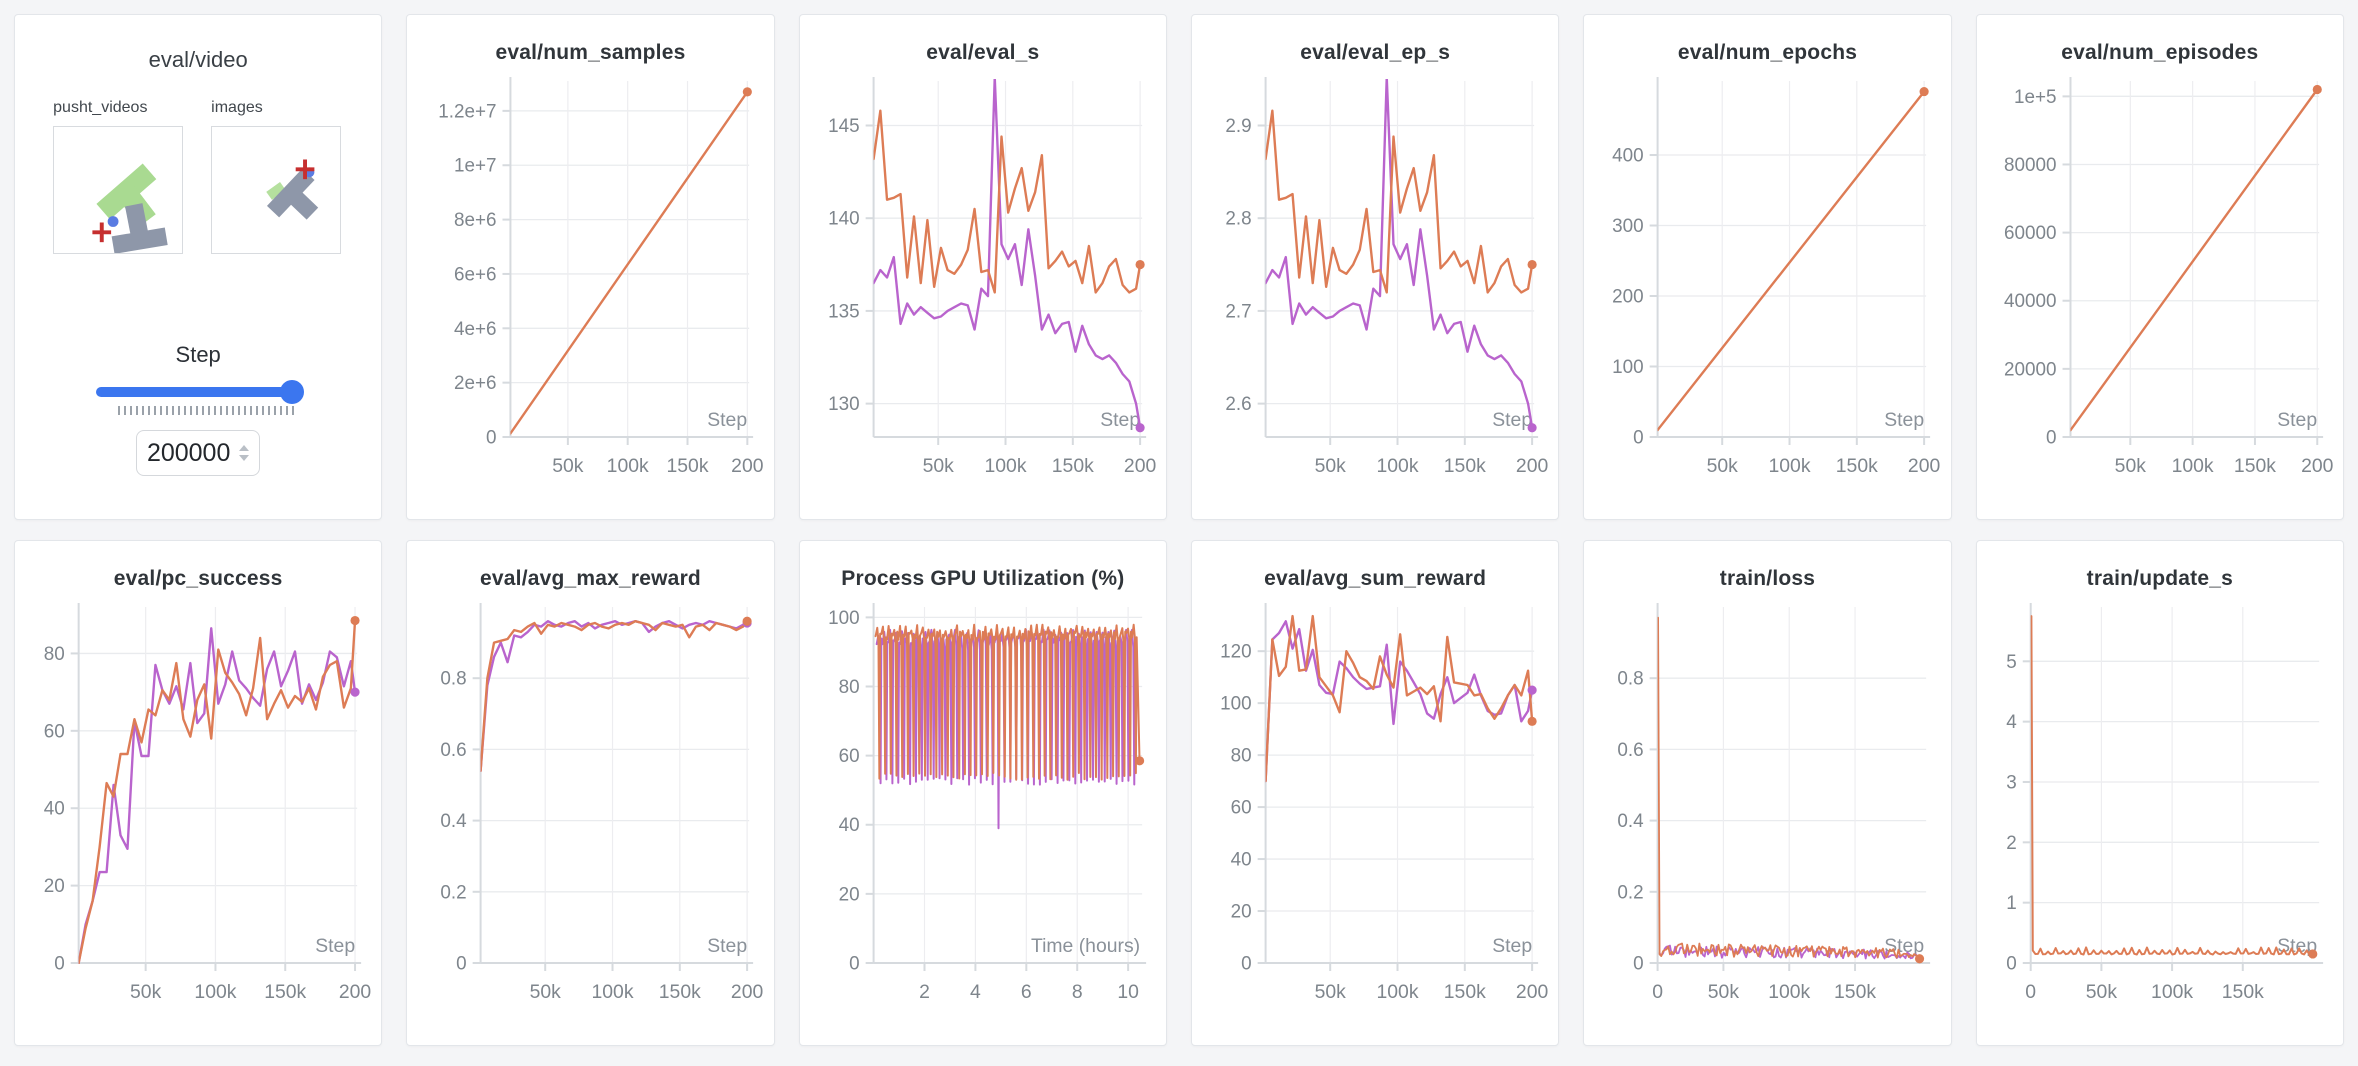 The width and height of the screenshot is (2358, 1066). I want to click on svg-text: 1e+7, so click(475, 166).